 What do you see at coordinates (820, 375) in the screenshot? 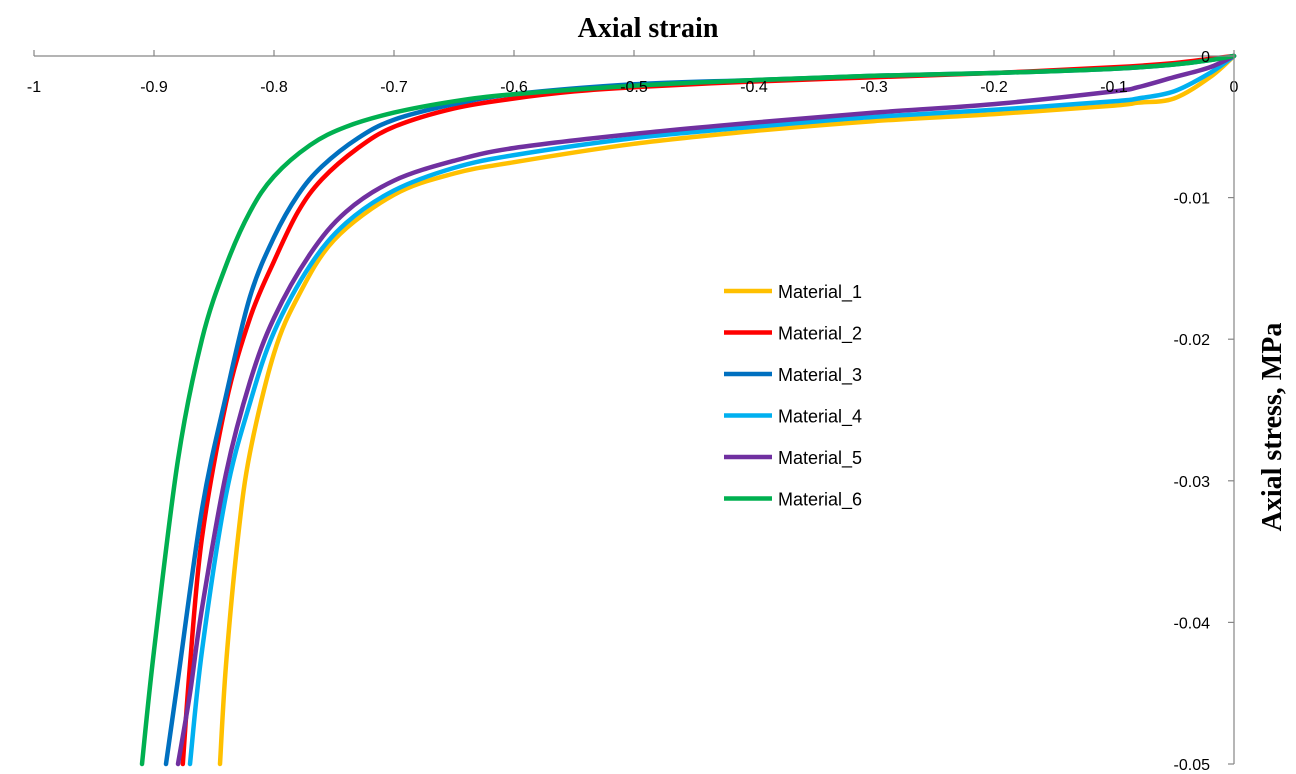
I see `legend-label: Material_3` at bounding box center [820, 375].